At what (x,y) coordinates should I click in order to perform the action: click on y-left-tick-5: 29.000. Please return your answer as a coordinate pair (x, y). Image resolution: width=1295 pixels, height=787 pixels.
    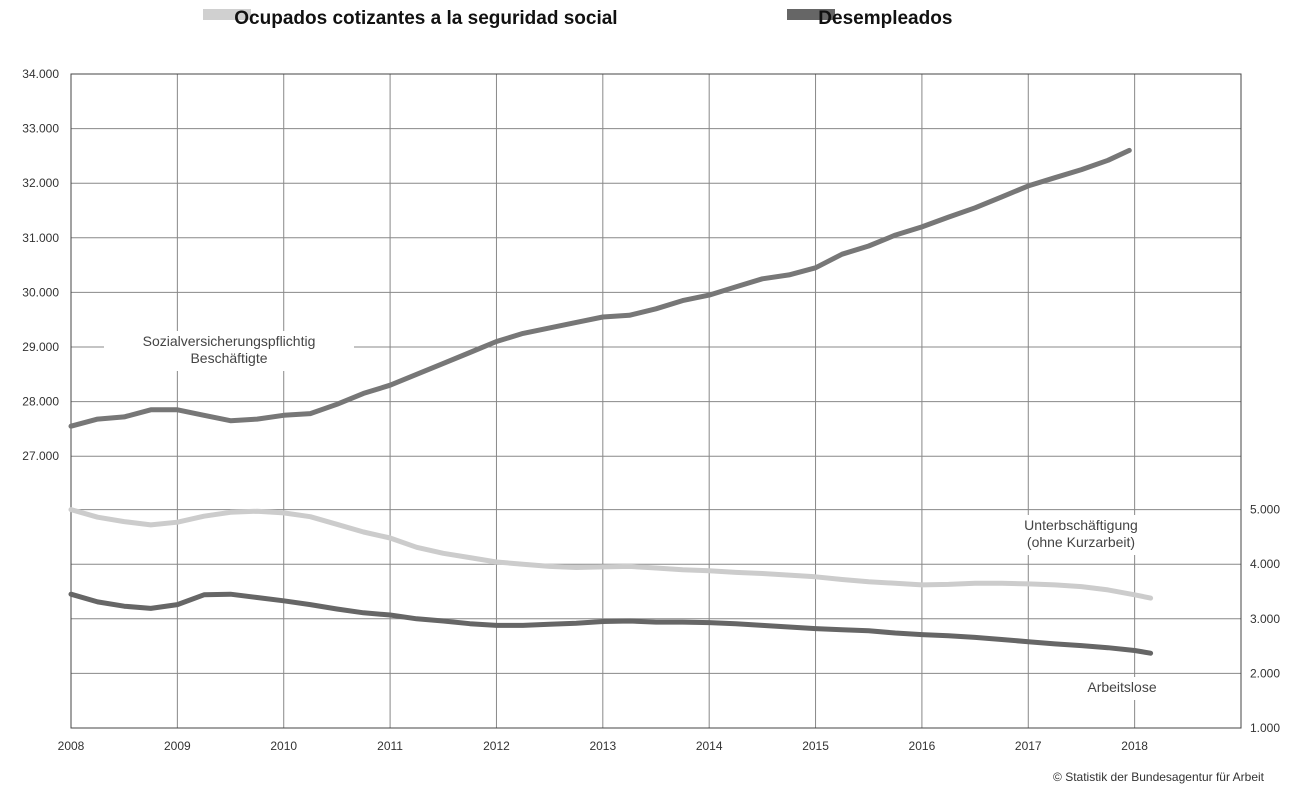
    Looking at the image, I should click on (40, 347).